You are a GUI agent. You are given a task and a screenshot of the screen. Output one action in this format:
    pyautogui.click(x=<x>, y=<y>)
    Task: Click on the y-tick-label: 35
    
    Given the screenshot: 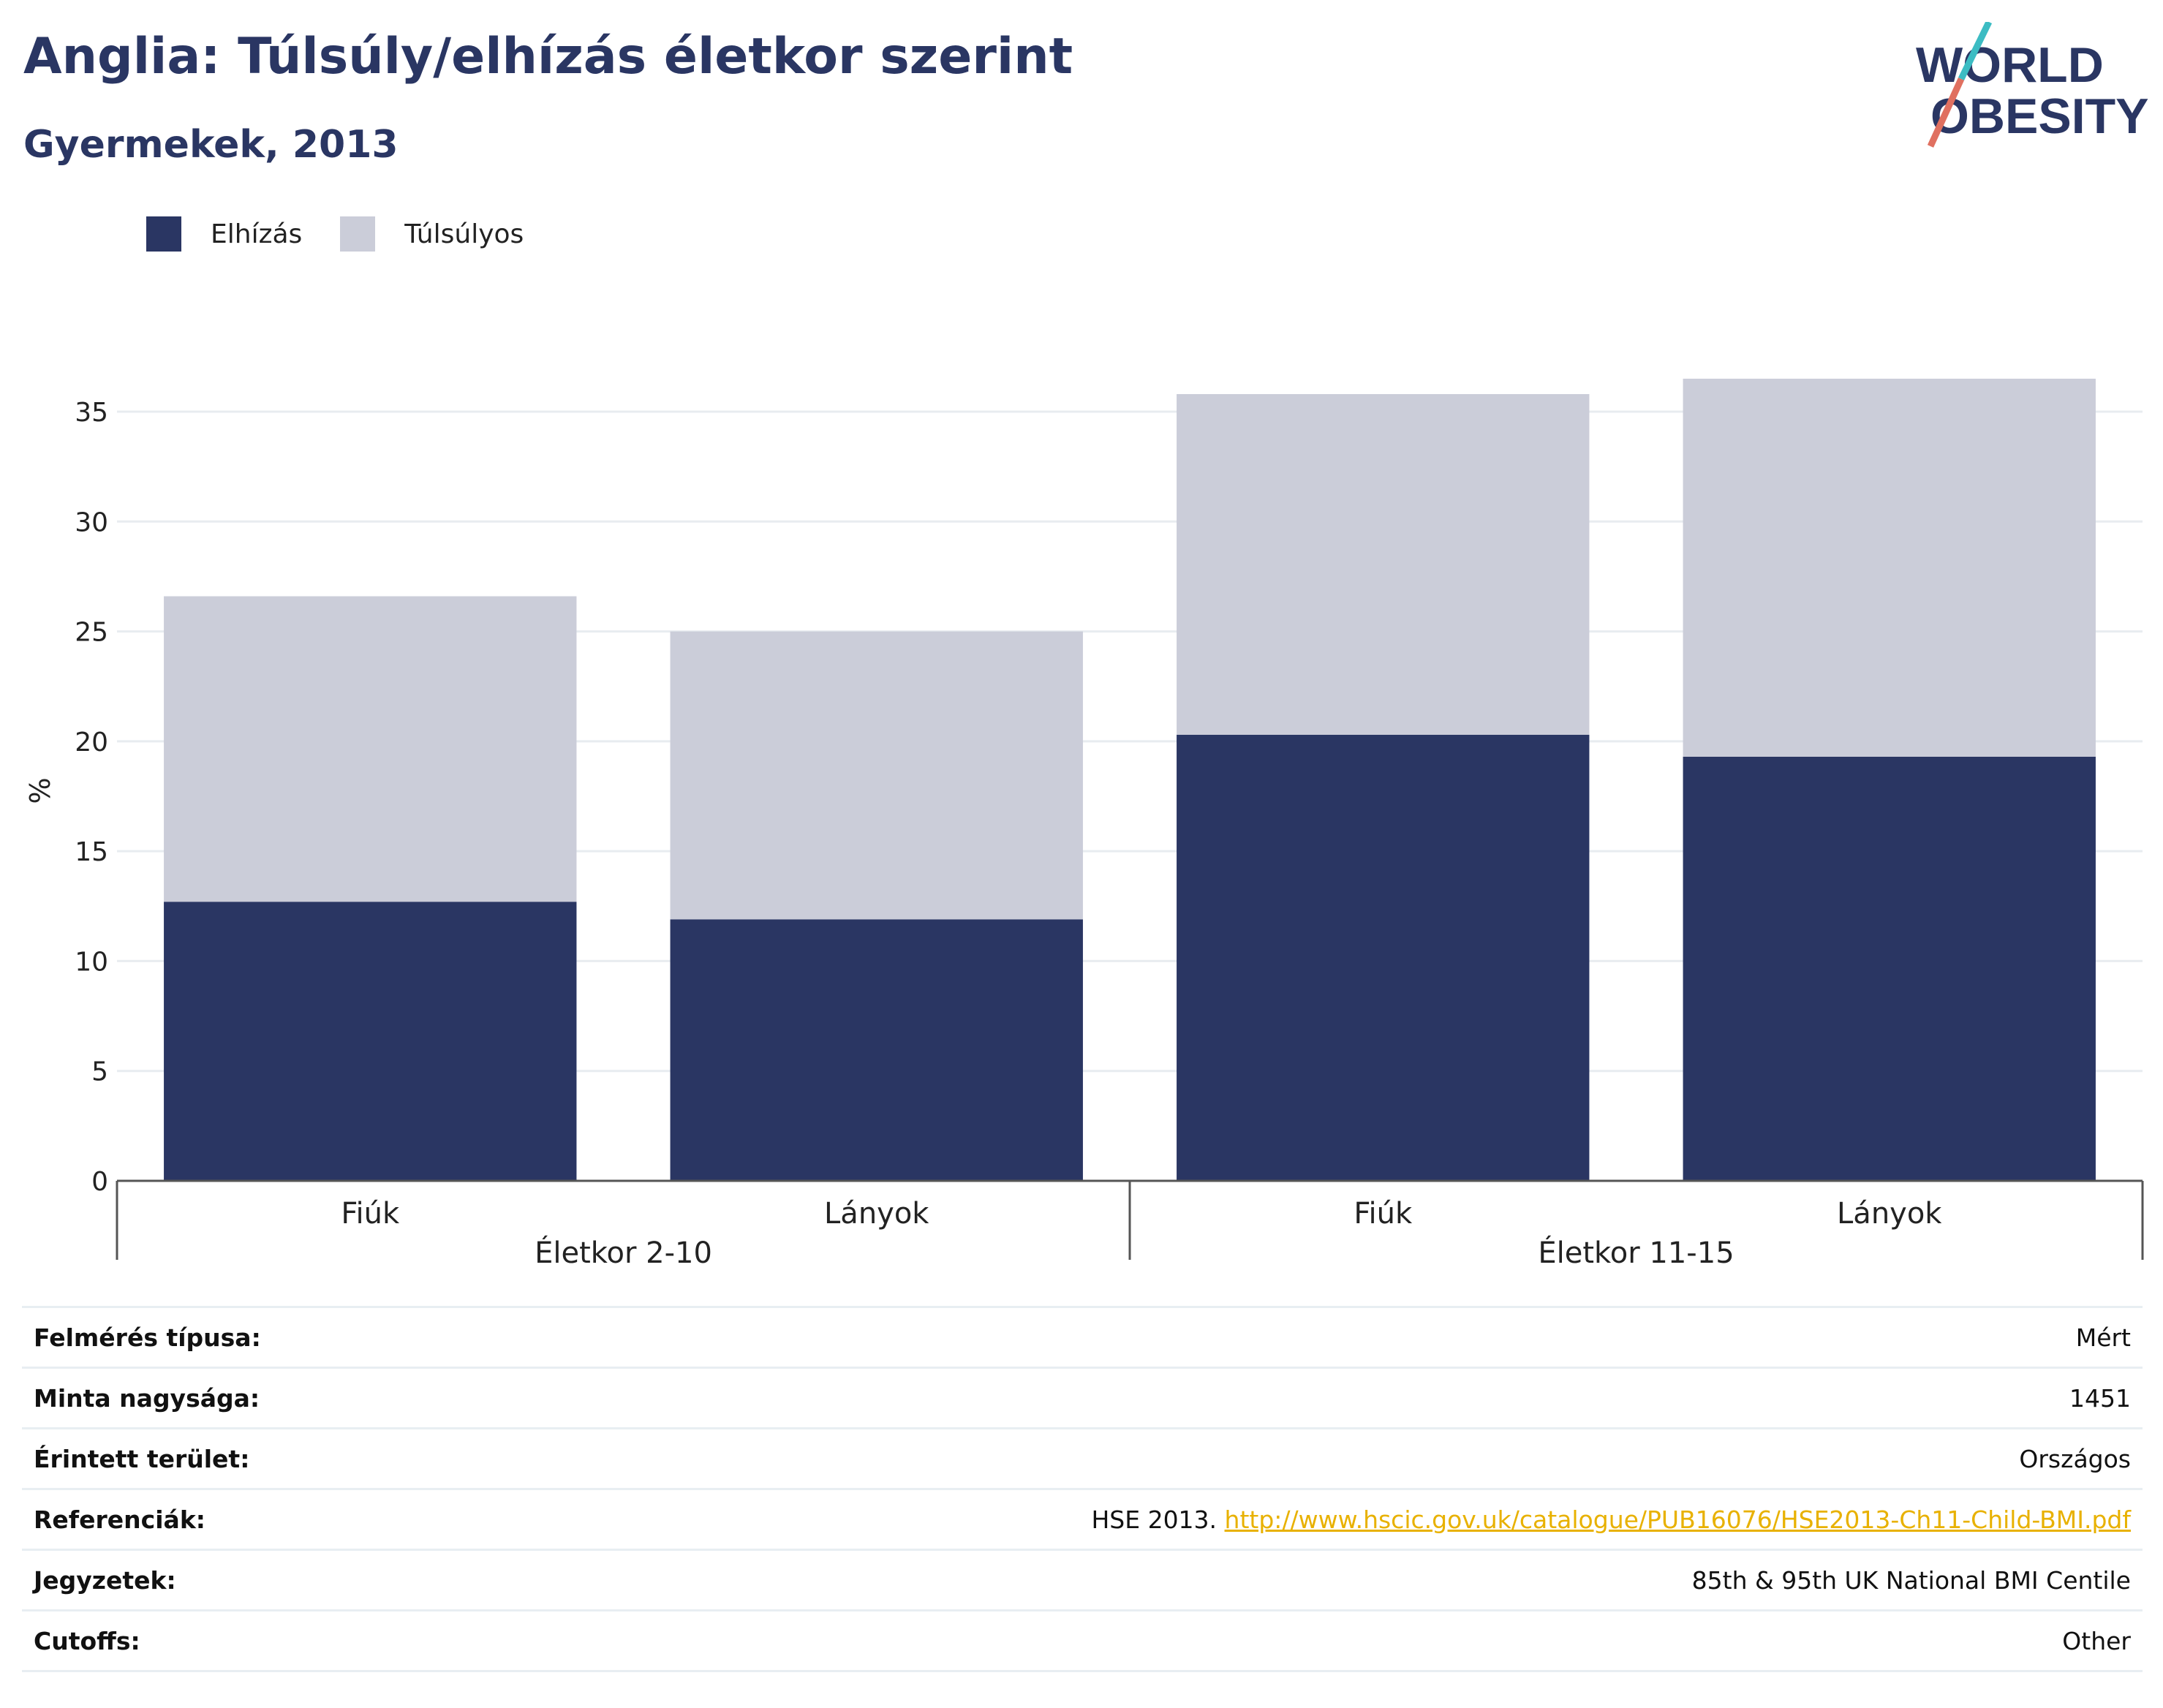 What is the action you would take?
    pyautogui.click(x=91, y=413)
    